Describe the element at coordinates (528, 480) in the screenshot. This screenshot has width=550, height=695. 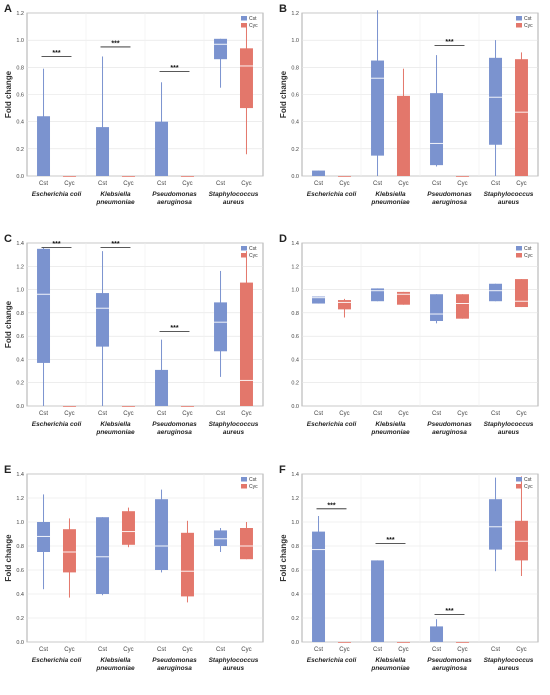
I see `legend-label: Cst` at that location.